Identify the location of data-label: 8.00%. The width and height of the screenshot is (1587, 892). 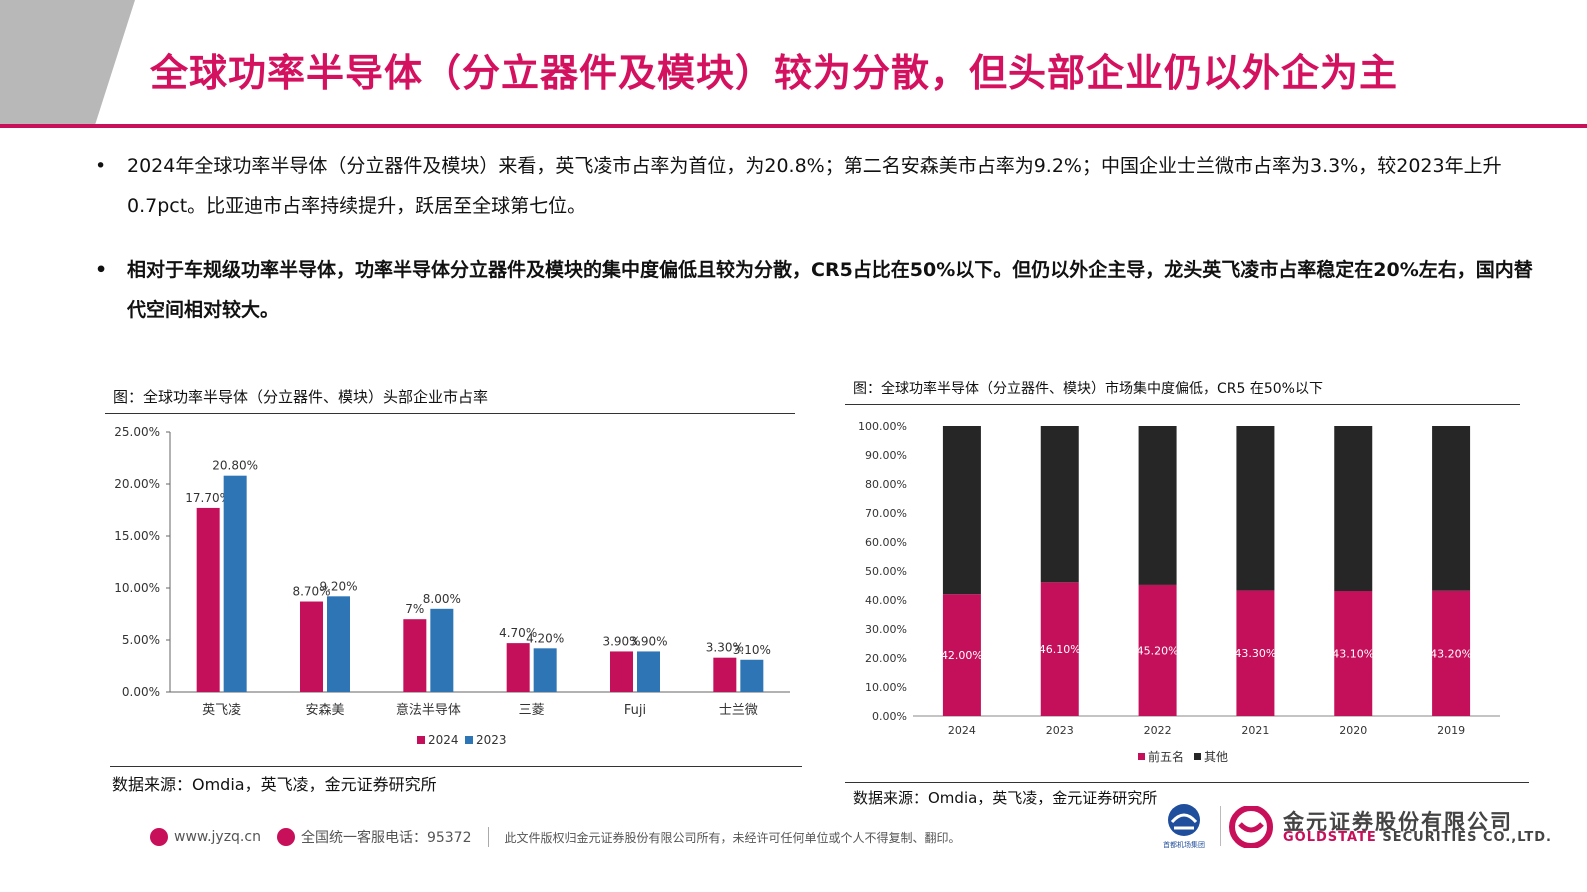
(442, 599).